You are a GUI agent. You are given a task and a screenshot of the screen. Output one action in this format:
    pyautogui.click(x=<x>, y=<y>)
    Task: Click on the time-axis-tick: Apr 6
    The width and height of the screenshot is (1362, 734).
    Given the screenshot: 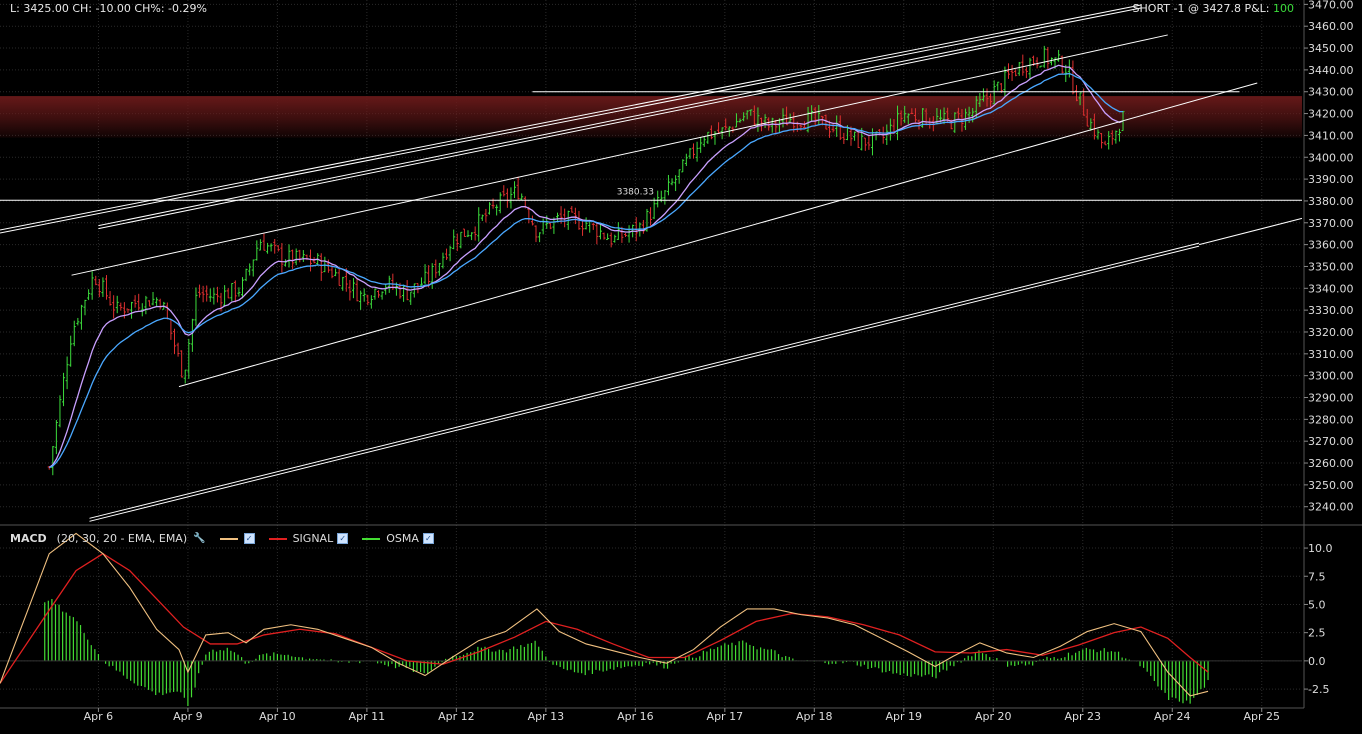 What is the action you would take?
    pyautogui.click(x=99, y=716)
    